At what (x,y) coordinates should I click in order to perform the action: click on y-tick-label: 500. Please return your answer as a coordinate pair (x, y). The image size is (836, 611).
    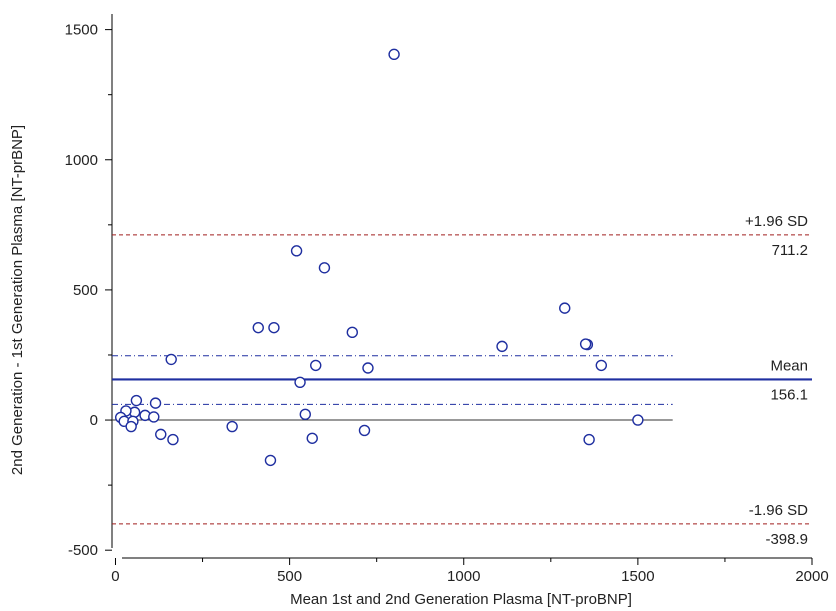
    Looking at the image, I should click on (85, 290).